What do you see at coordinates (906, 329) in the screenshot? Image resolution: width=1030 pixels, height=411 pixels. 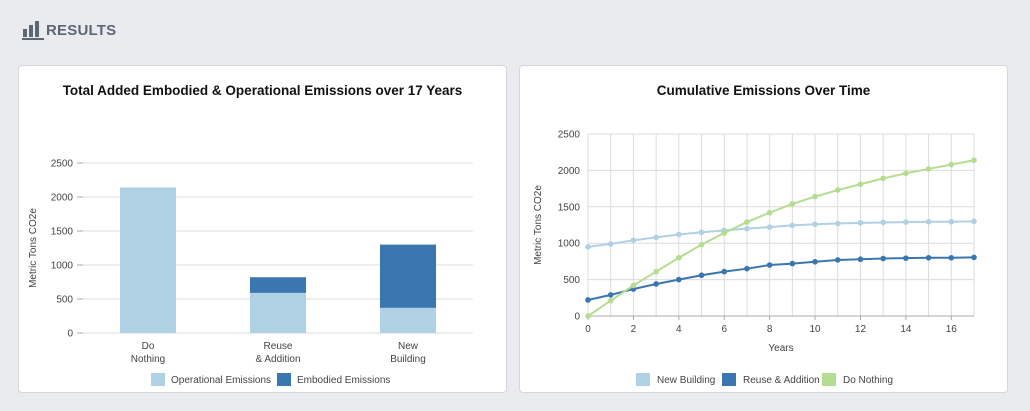 I see `x-tick-label: 14` at bounding box center [906, 329].